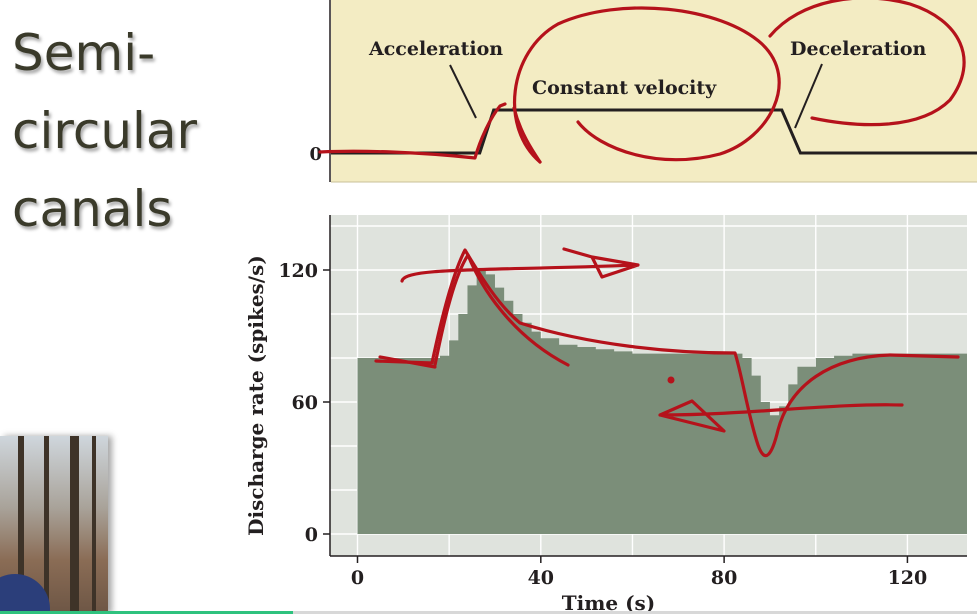  Describe the element at coordinates (624, 88) in the screenshot. I see `label-constant-velocity: Constant velocity` at that location.